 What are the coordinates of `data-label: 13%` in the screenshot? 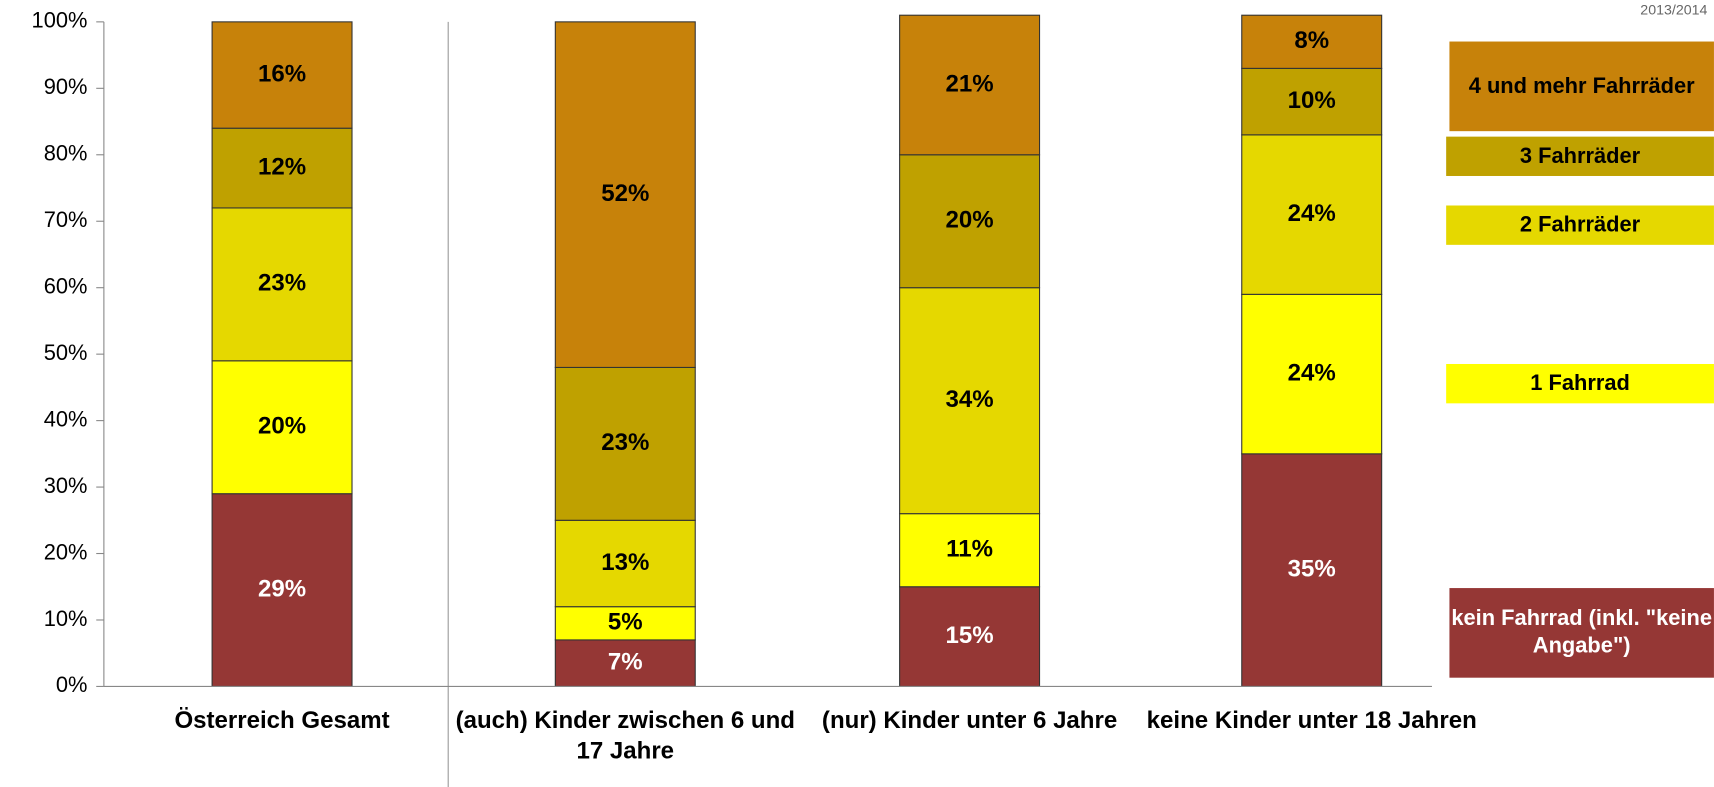 It's located at (625, 562).